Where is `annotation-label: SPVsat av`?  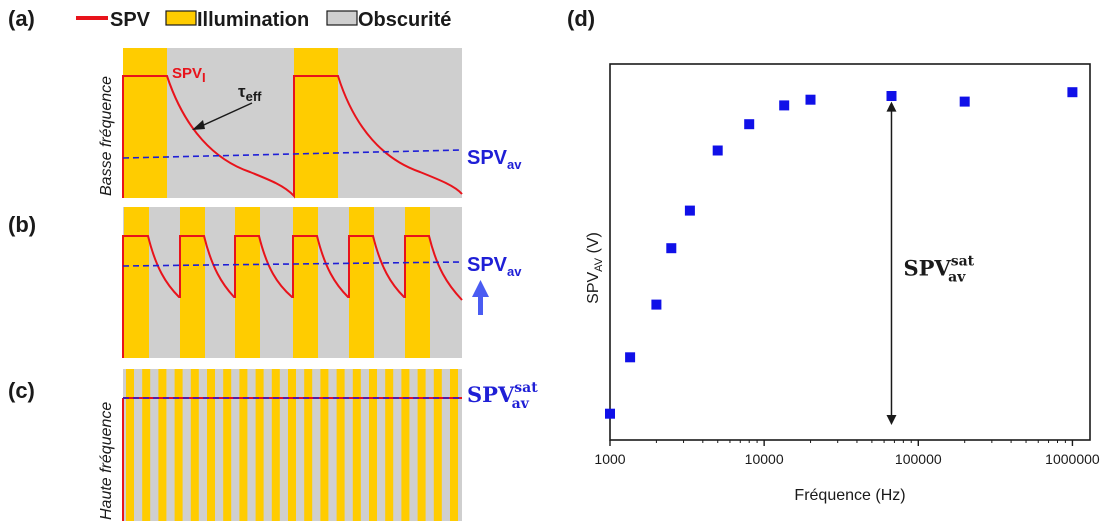
annotation-label: SPVsat av is located at coordinates (938, 269).